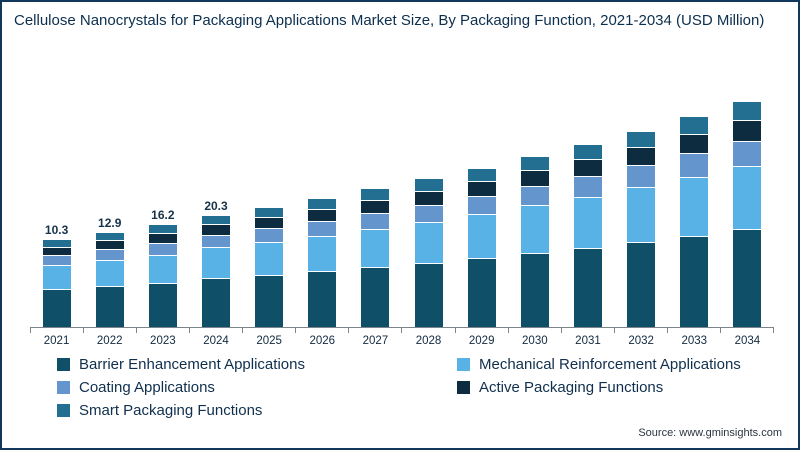  I want to click on x-axis-line, so click(402, 327).